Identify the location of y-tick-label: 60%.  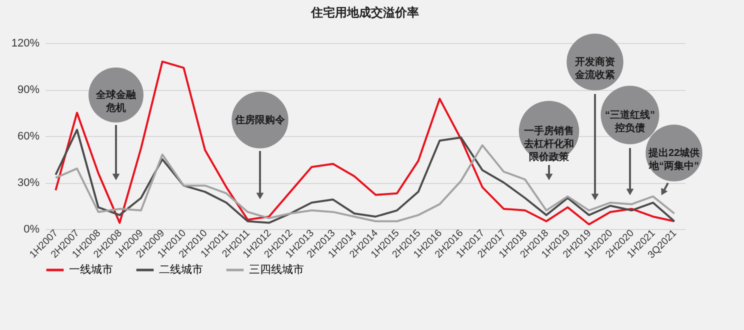
(28, 136).